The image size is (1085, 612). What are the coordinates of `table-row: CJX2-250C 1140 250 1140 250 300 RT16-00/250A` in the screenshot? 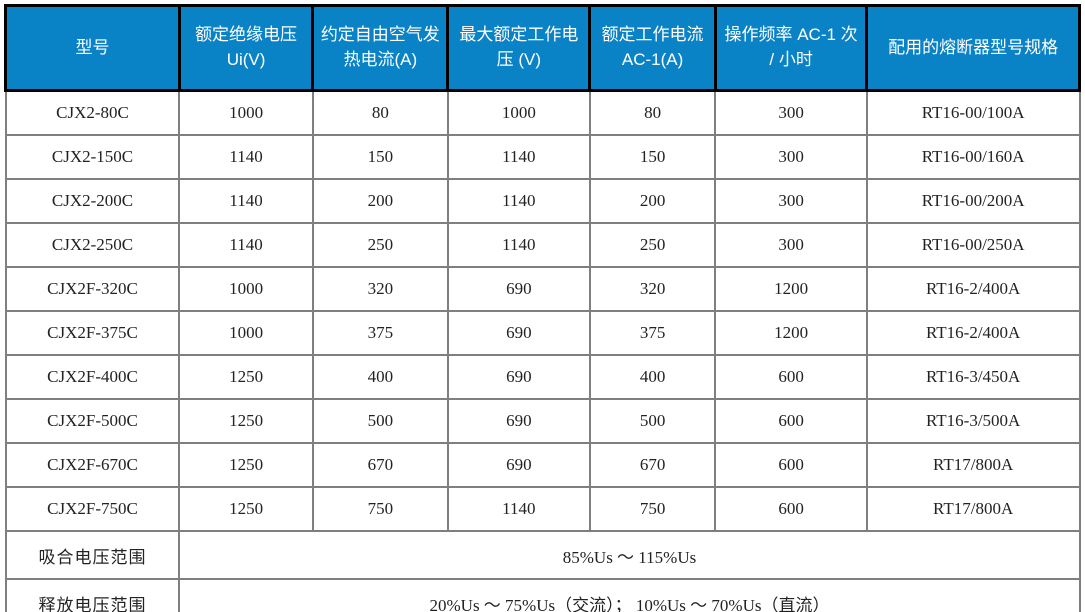 It's located at (542, 245).